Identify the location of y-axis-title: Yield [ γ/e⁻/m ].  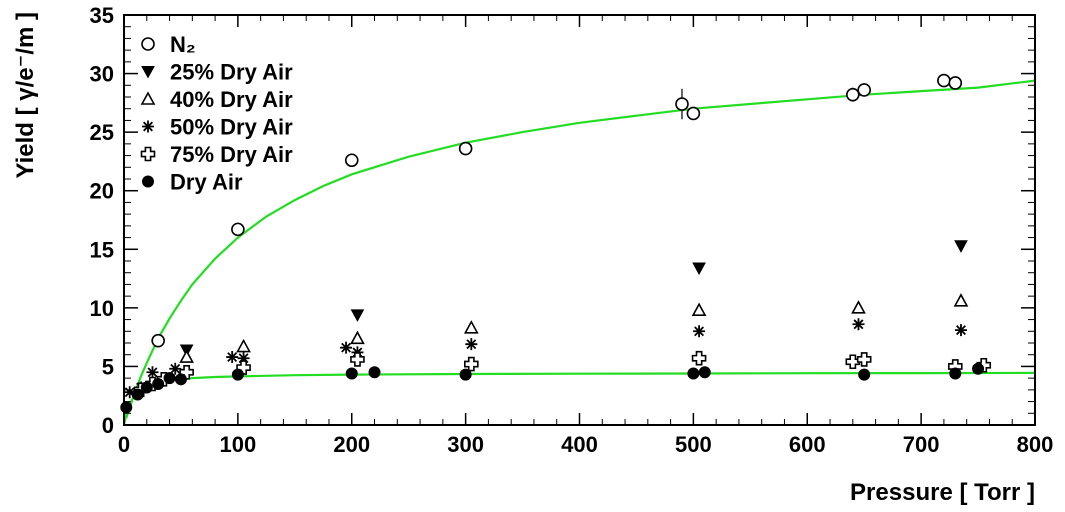
(25, 95).